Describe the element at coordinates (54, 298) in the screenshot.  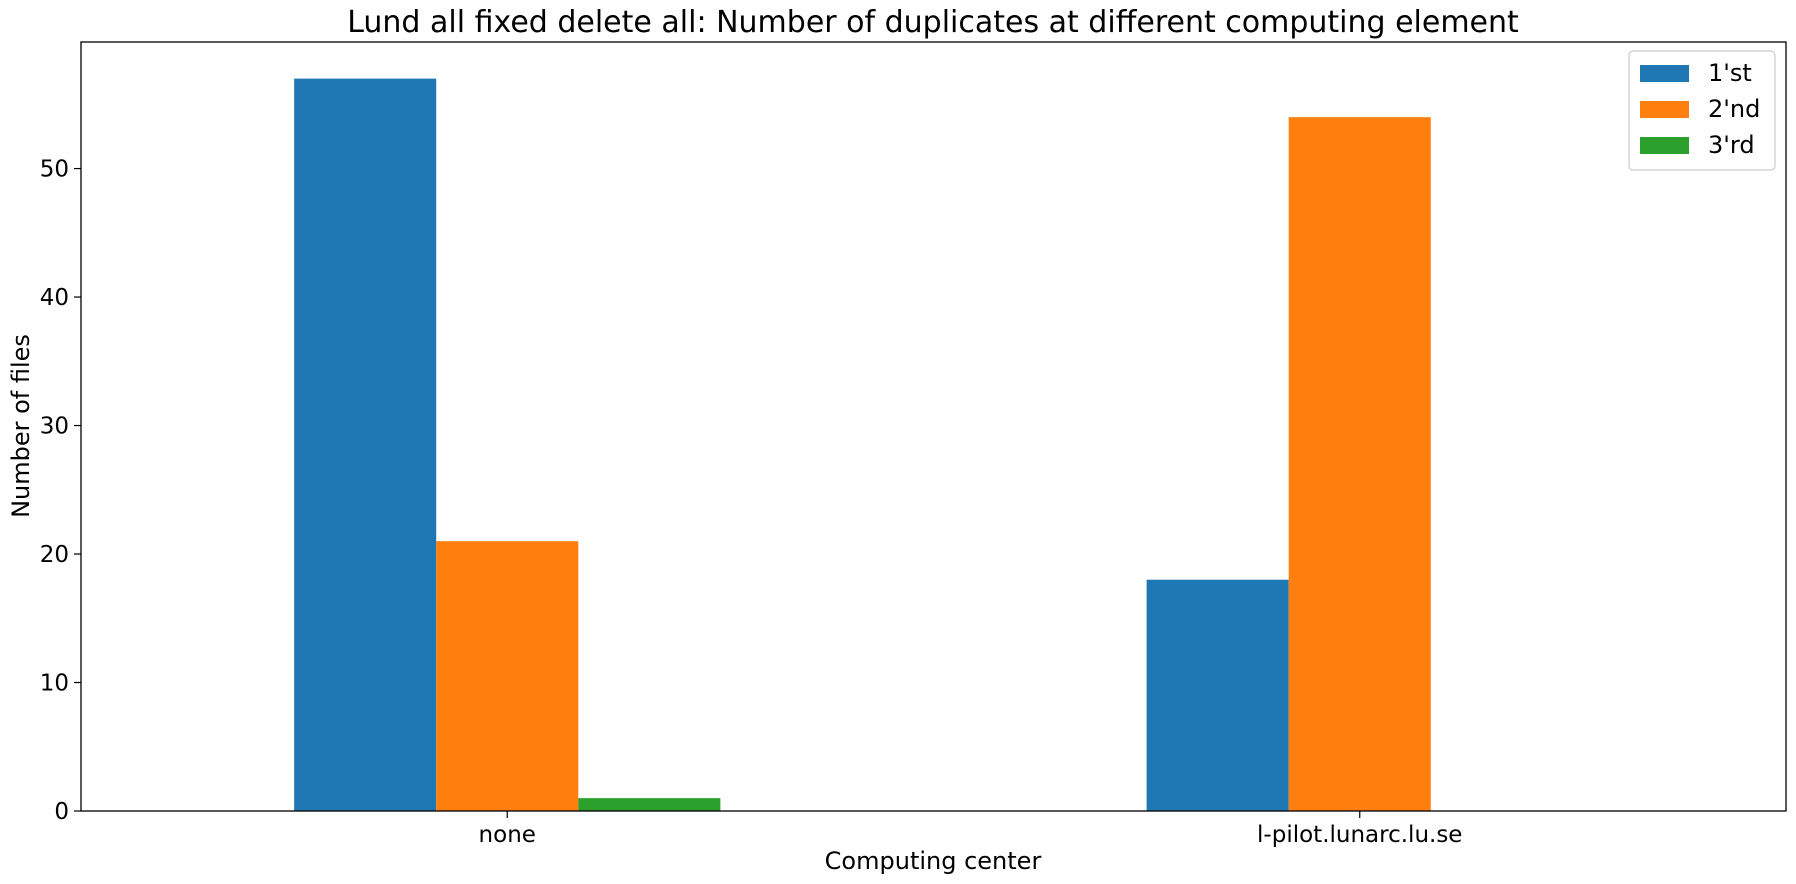
I see `y-tick-label: 40` at that location.